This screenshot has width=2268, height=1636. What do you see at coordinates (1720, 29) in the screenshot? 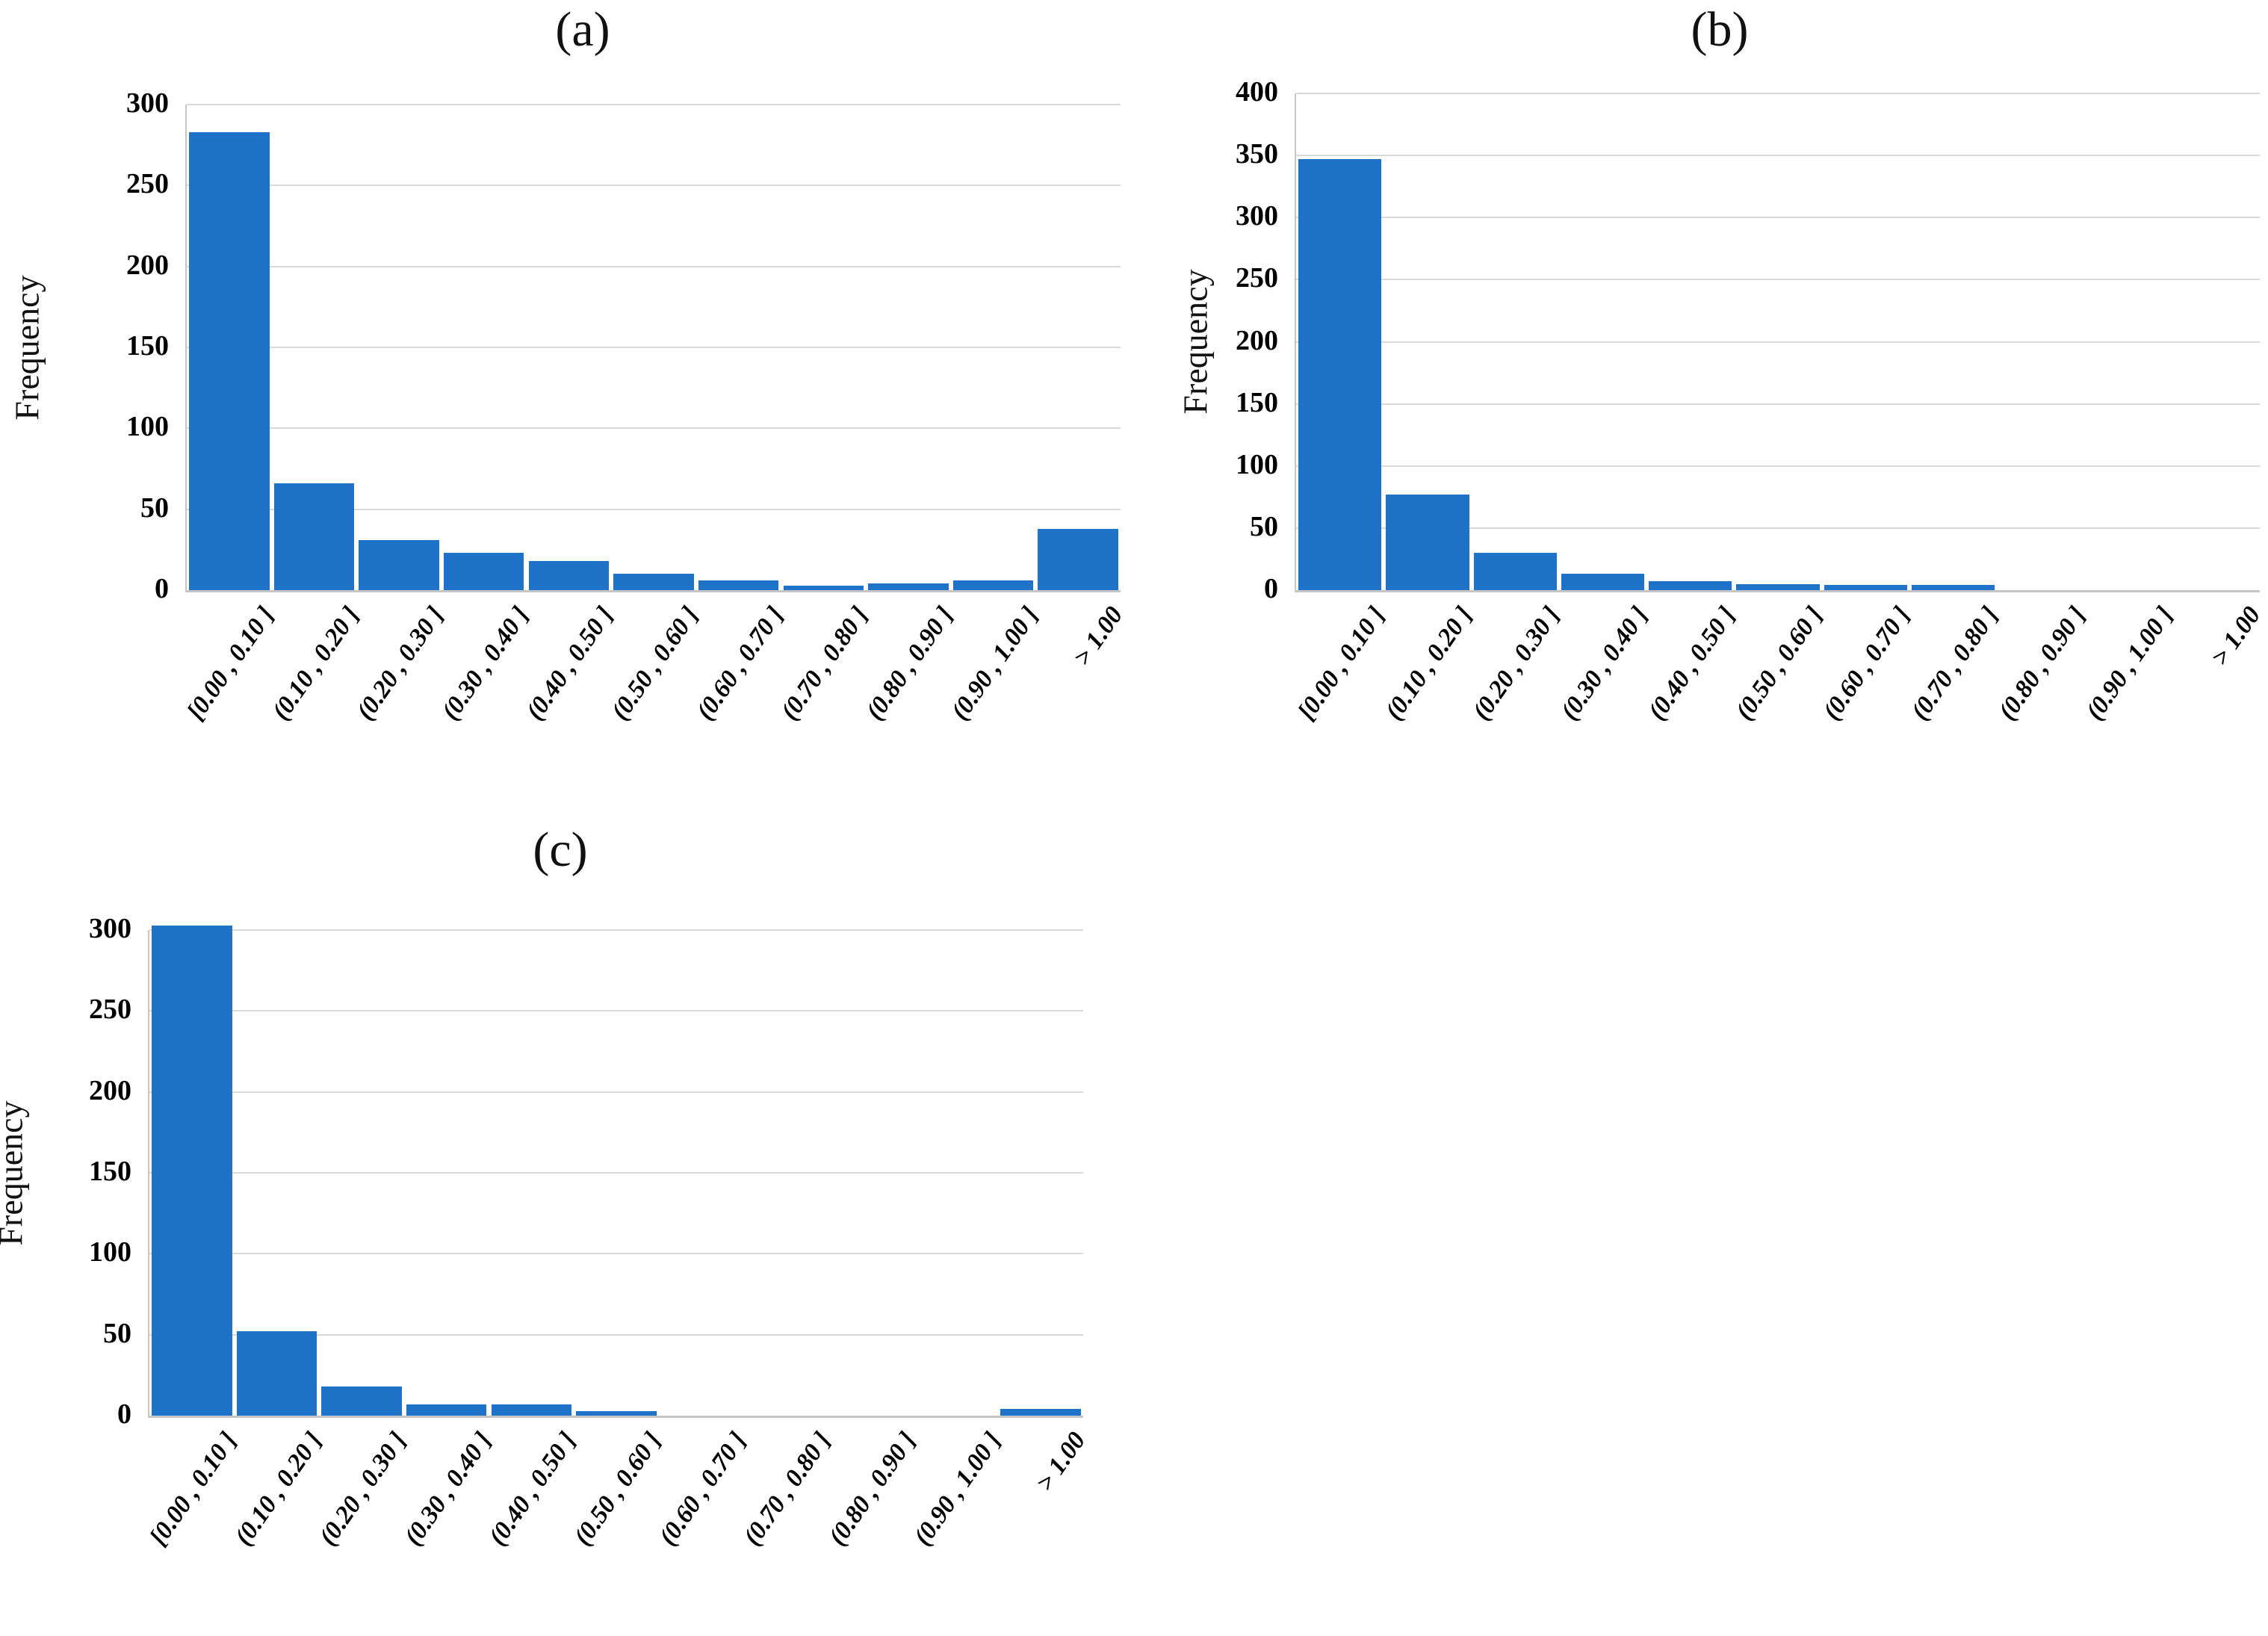
I see `panel-b-title: (b)` at bounding box center [1720, 29].